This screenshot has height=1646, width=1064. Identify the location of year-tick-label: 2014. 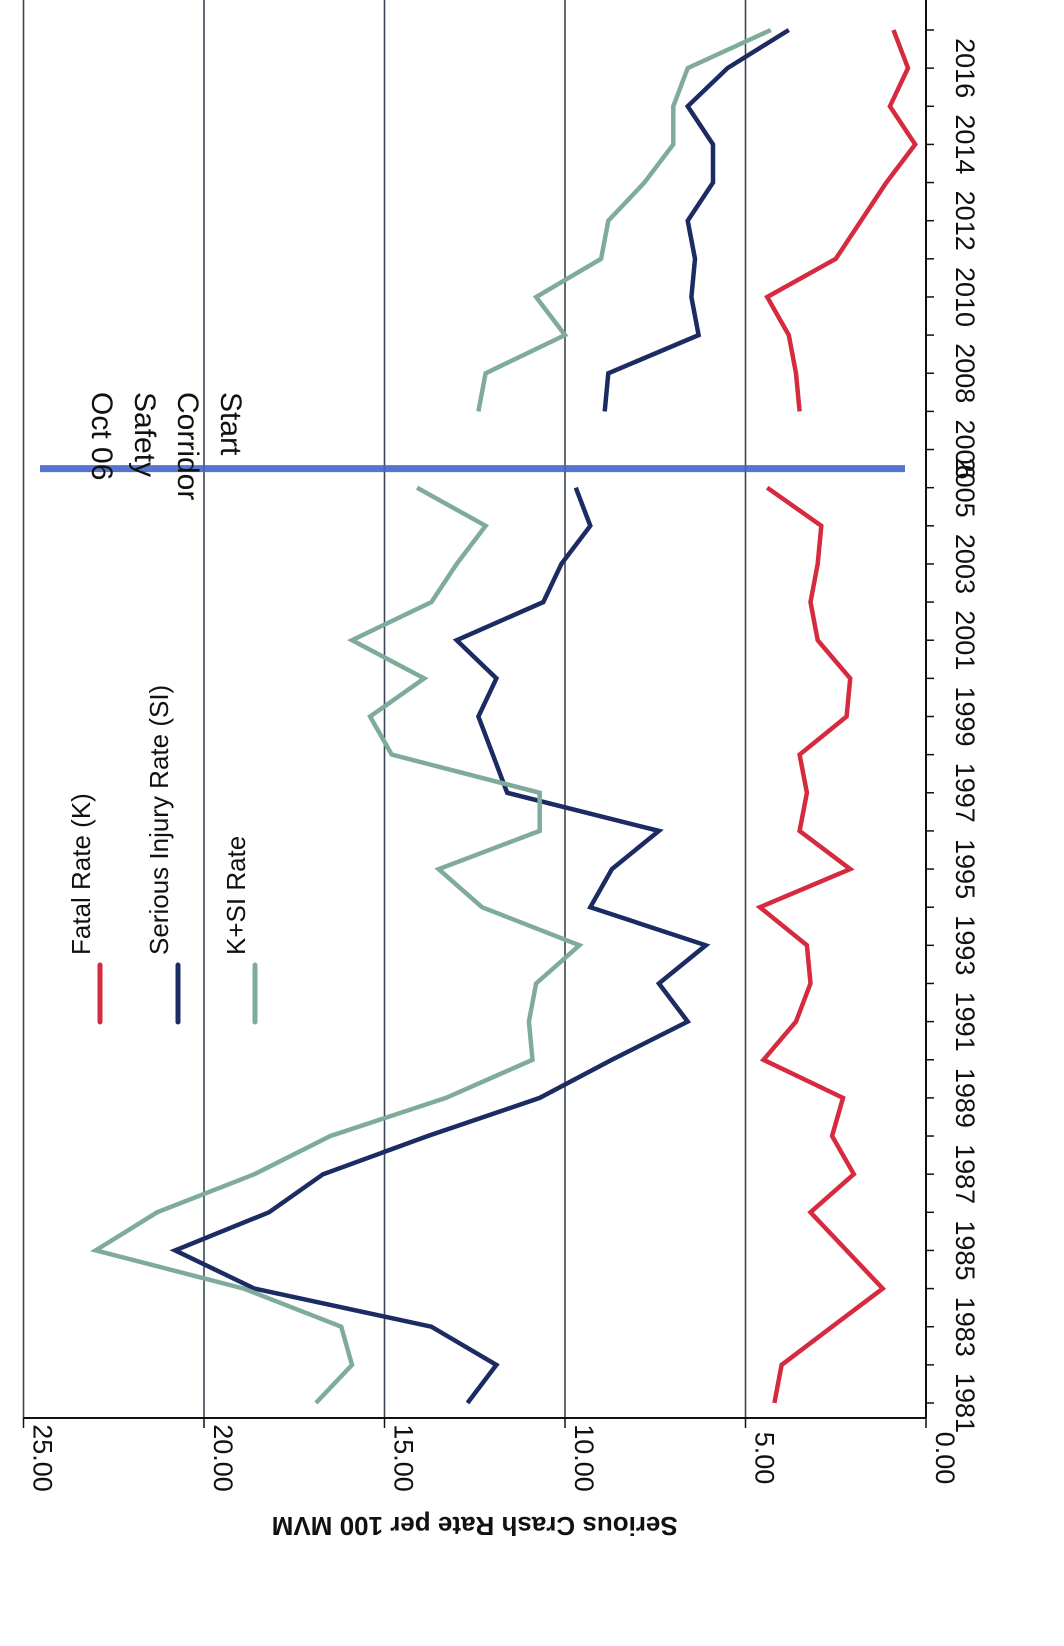
(965, 144).